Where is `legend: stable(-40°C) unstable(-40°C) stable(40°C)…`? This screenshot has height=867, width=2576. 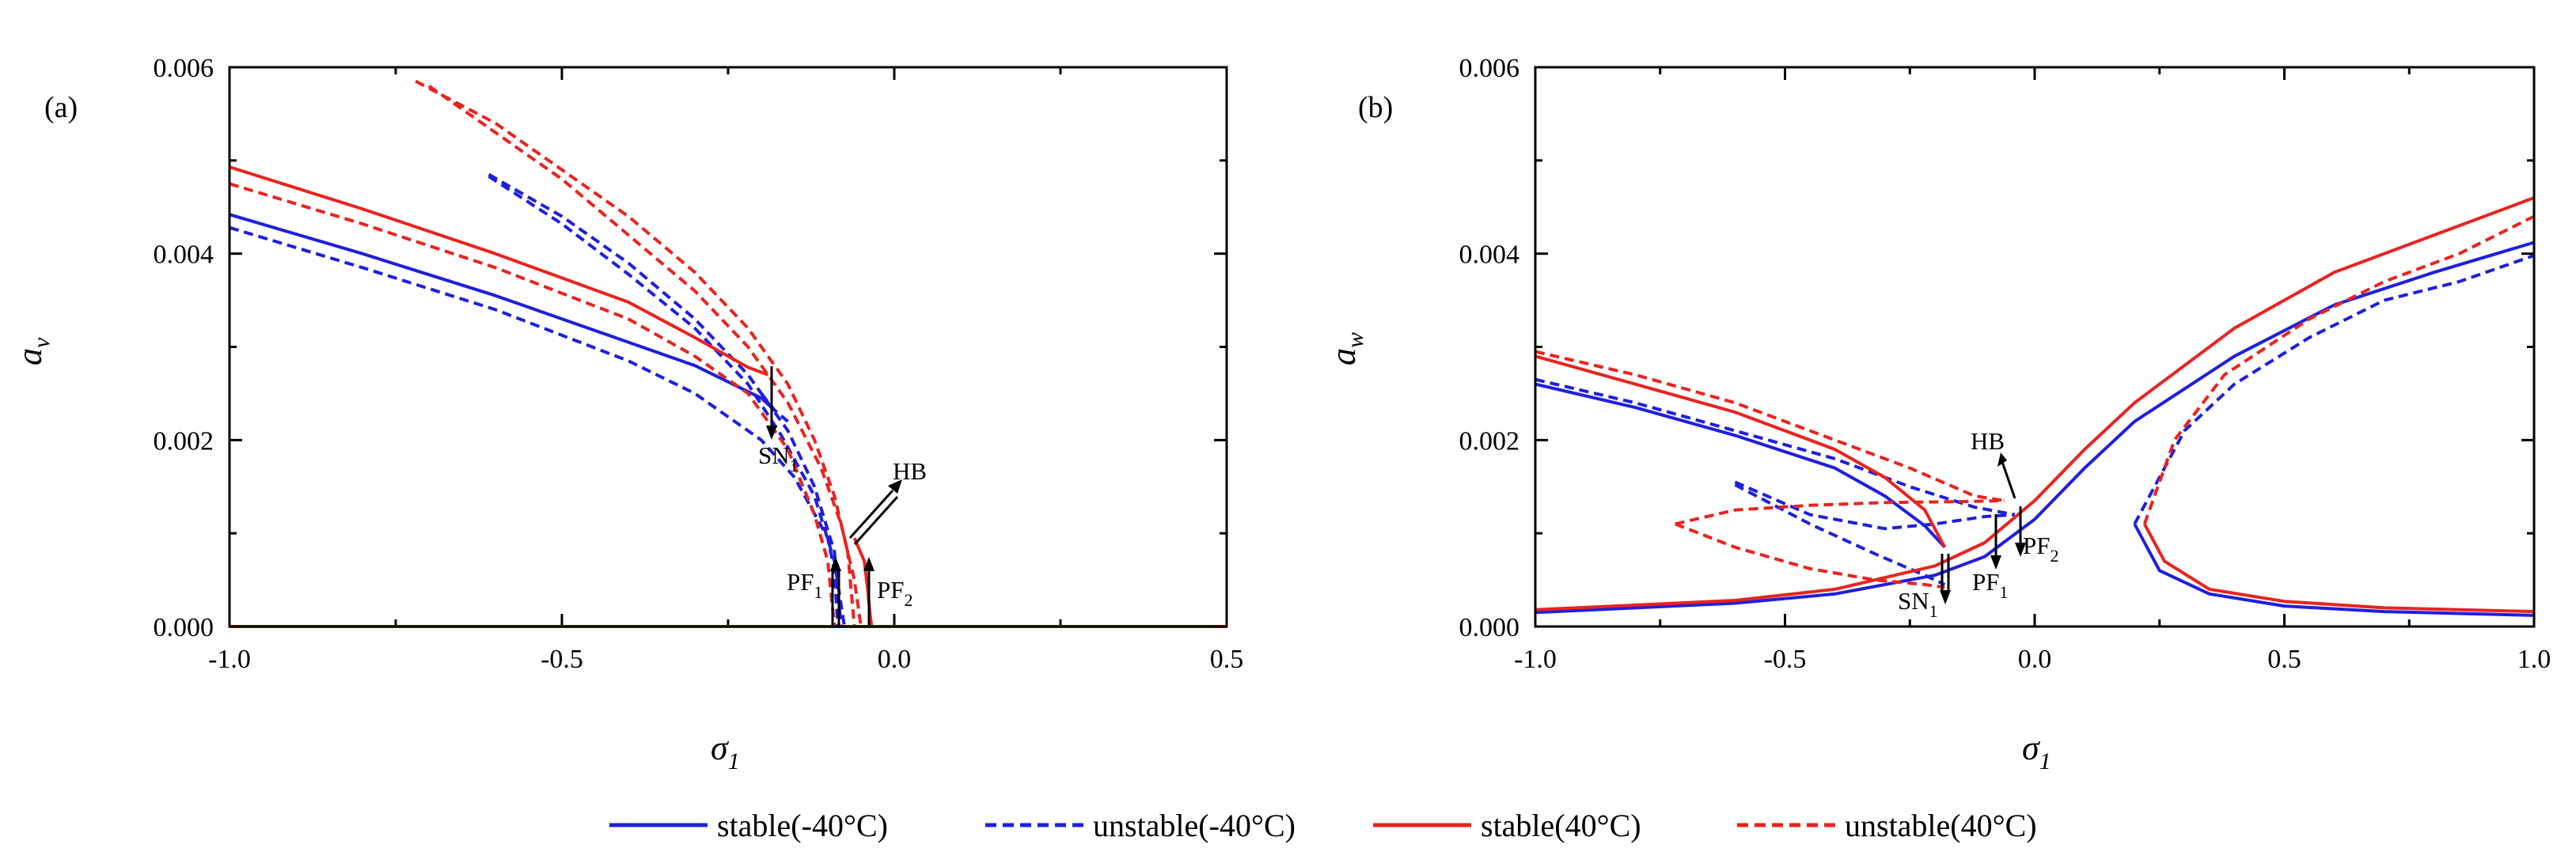 legend: stable(-40°C) unstable(-40°C) stable(40°C)… is located at coordinates (1323, 825).